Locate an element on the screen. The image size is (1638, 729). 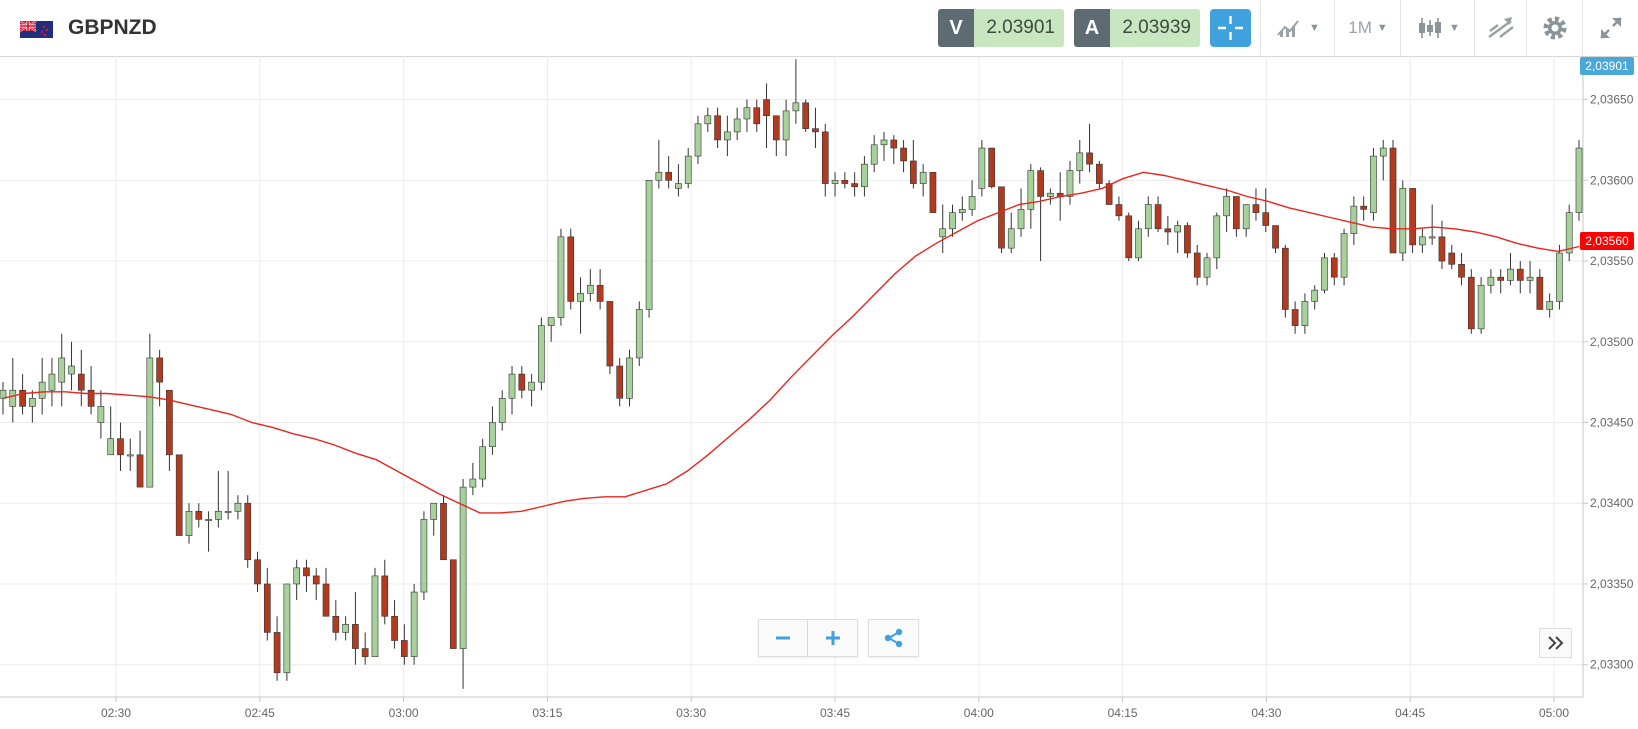
y-tick-label: 2,03600 is located at coordinates (1612, 180).